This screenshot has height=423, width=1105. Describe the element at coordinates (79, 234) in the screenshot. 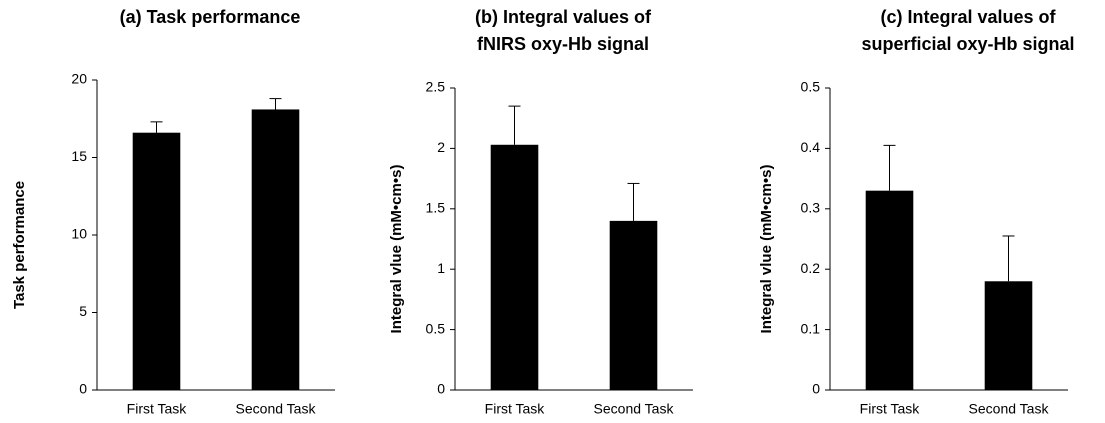

I see `y-tick-label: 10` at that location.